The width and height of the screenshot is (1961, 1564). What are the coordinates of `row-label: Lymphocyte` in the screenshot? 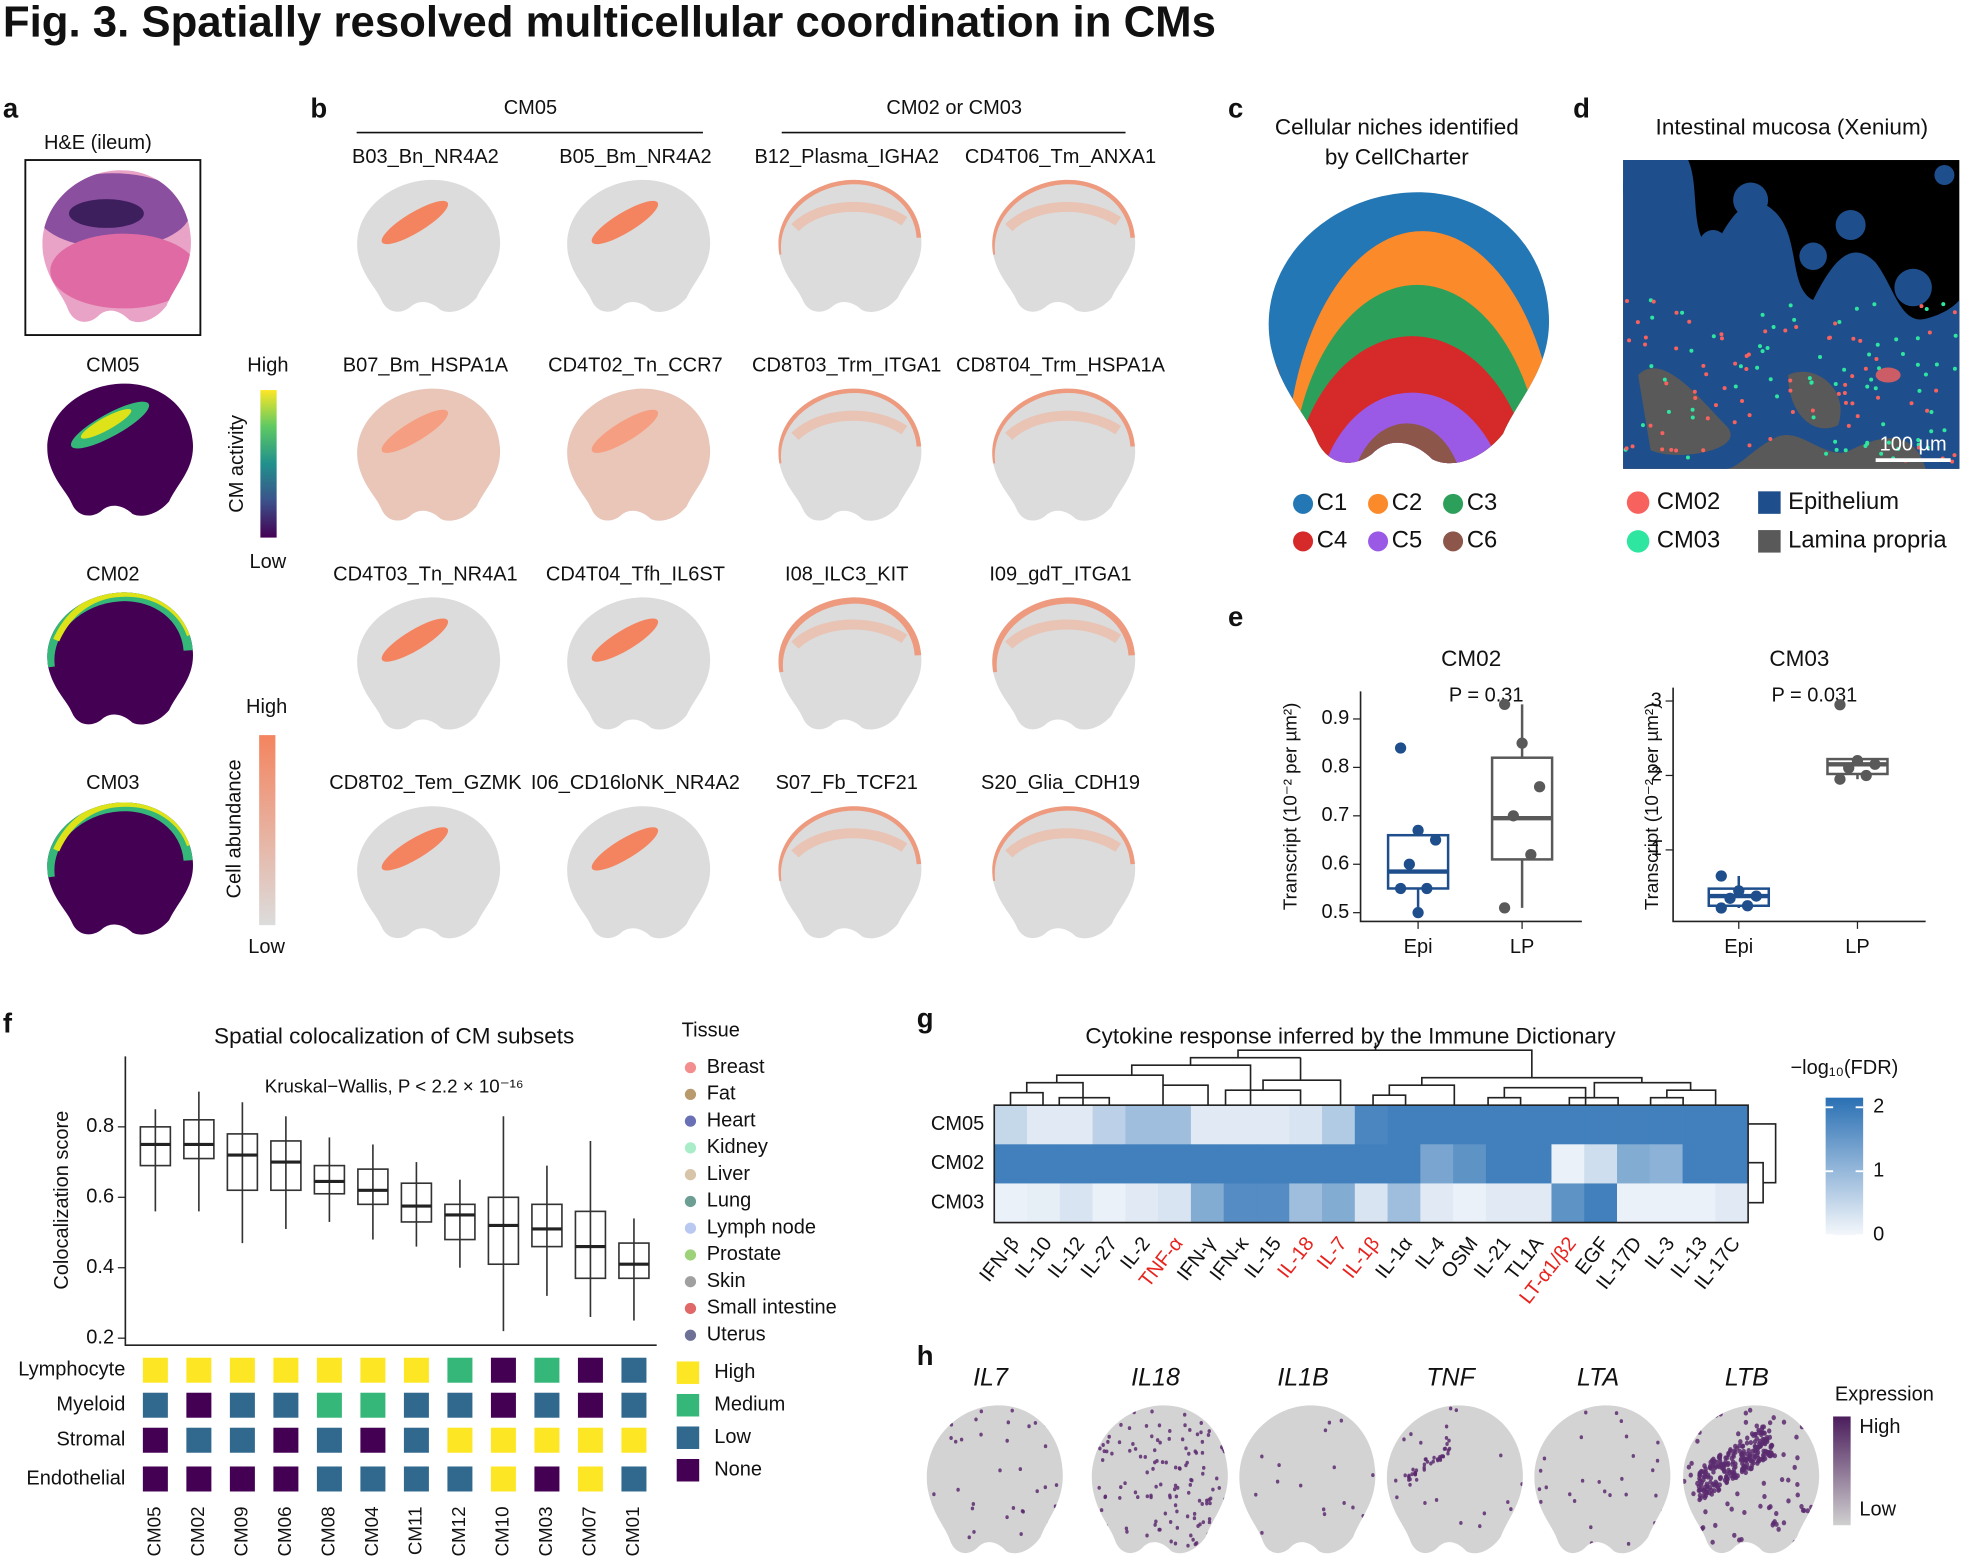 It's located at (71, 1370).